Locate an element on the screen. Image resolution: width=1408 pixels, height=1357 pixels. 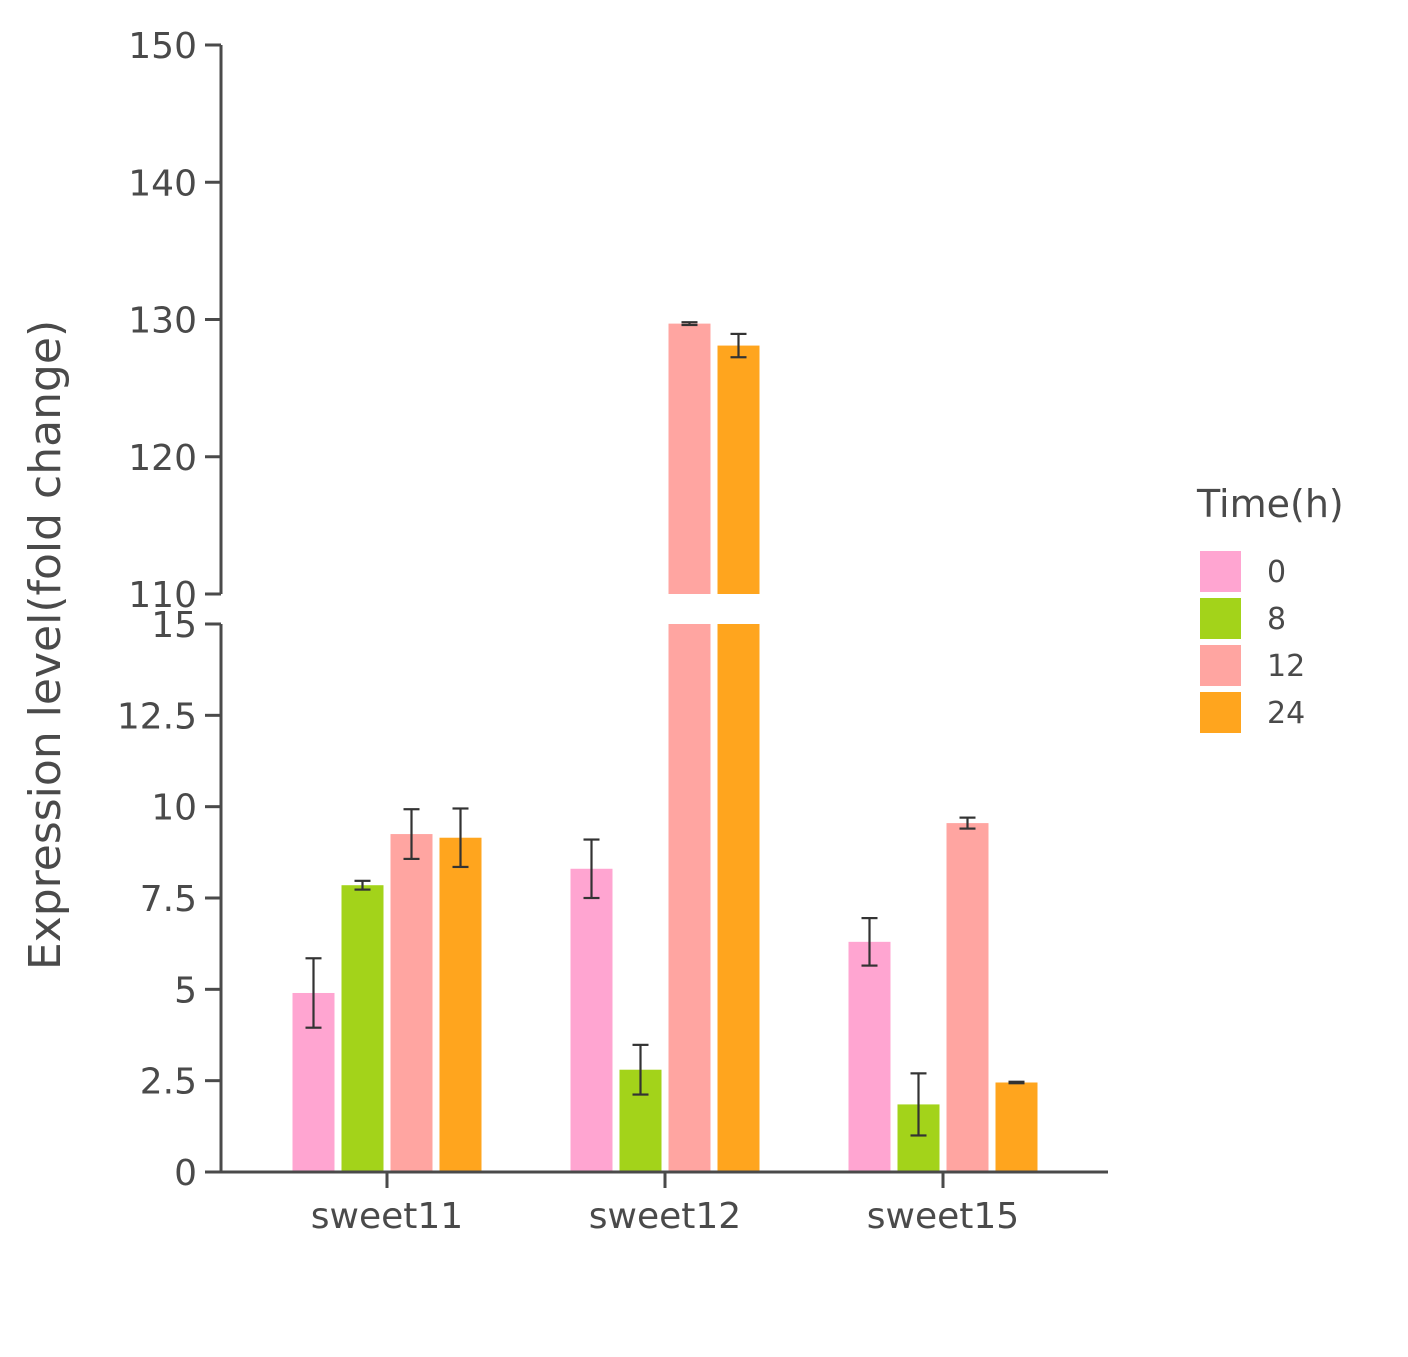
bar-sweet15-t12 is located at coordinates (967, 997).